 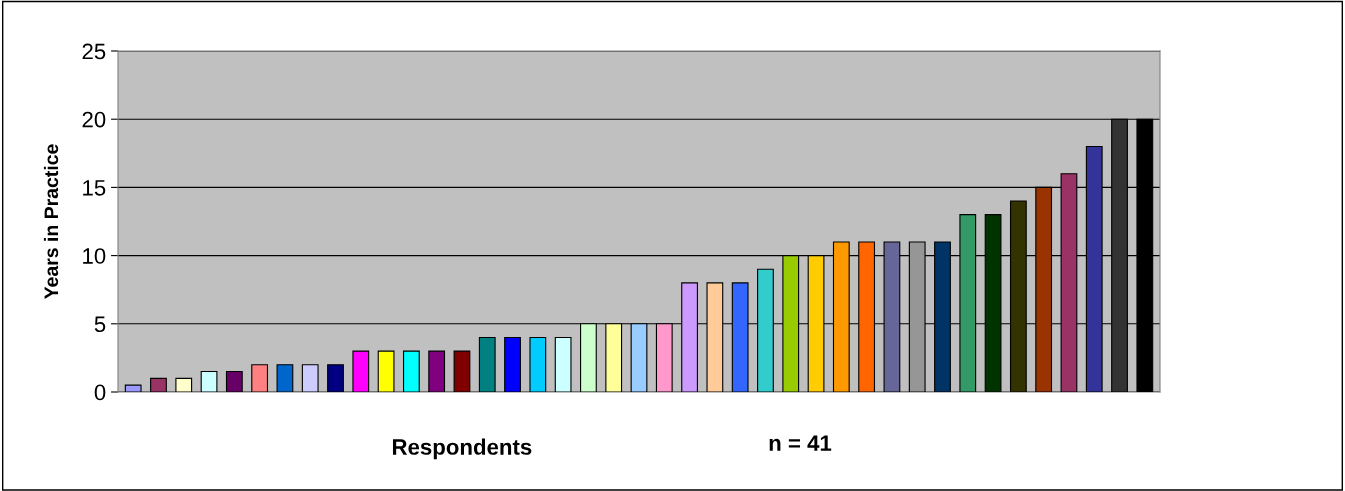 What do you see at coordinates (100, 324) in the screenshot?
I see `y-tick-label: 5` at bounding box center [100, 324].